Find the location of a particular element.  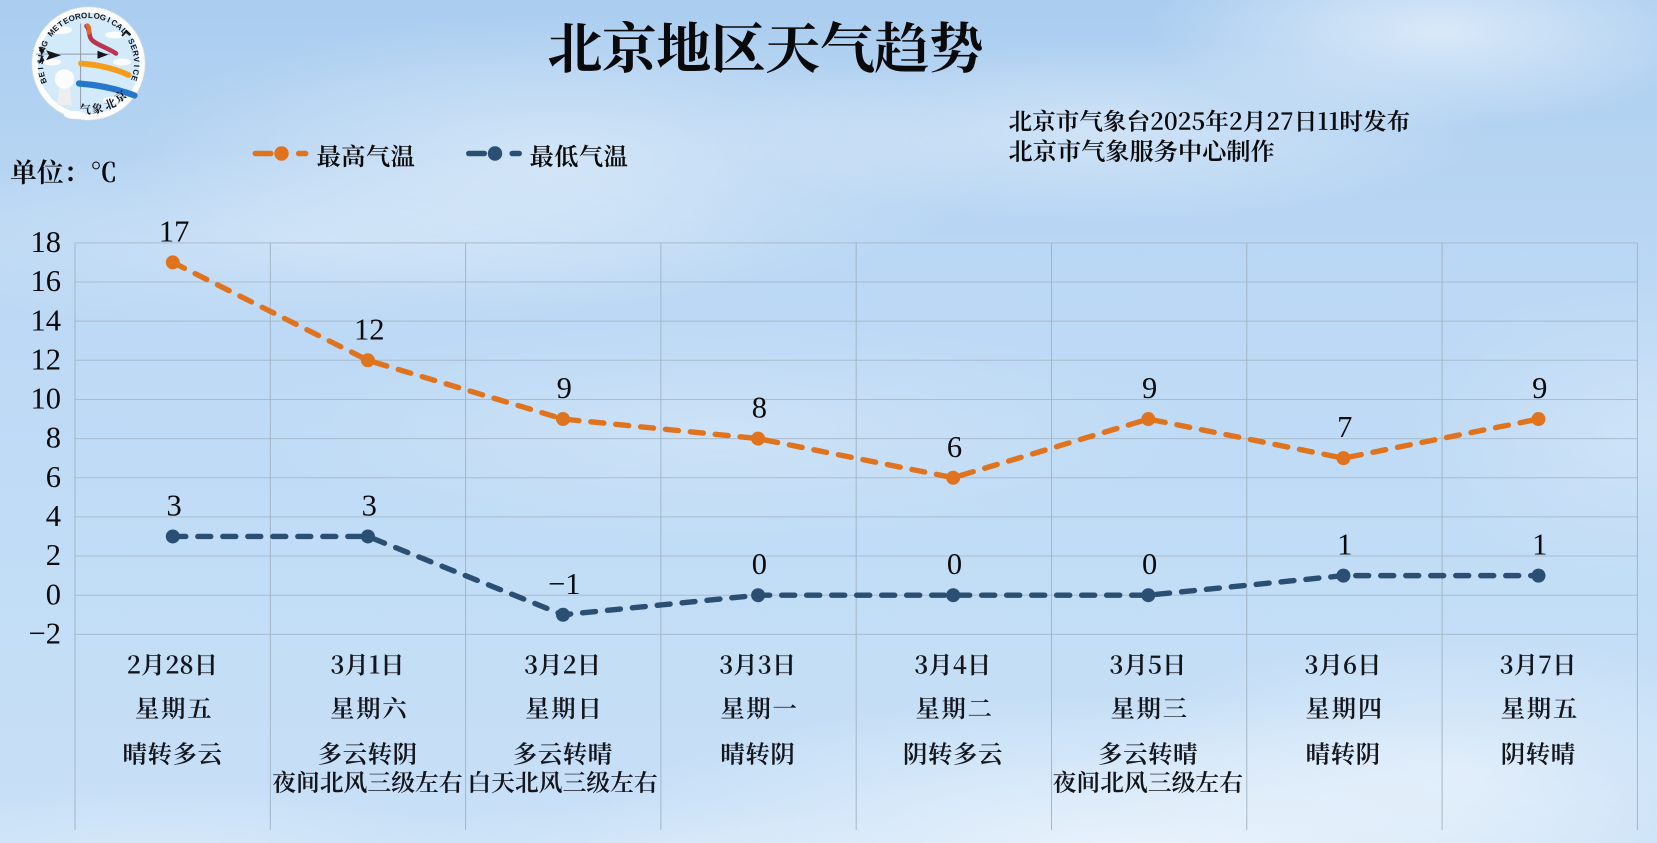

svg-text: V is located at coordinates (136, 60).